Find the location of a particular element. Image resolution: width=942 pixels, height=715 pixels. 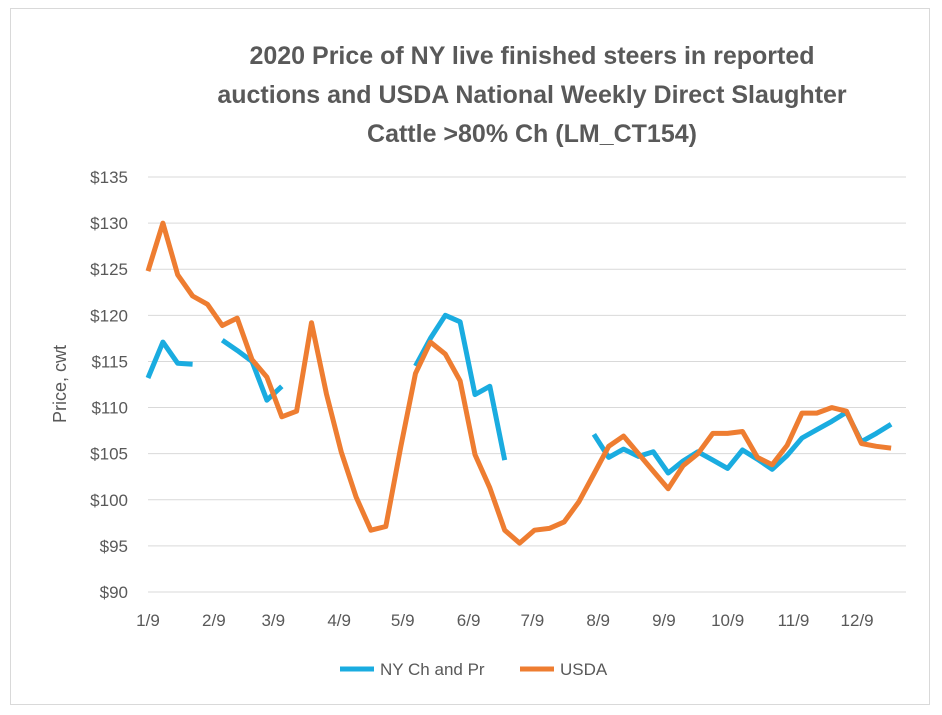

y-tick-label: $90 is located at coordinates (114, 592).